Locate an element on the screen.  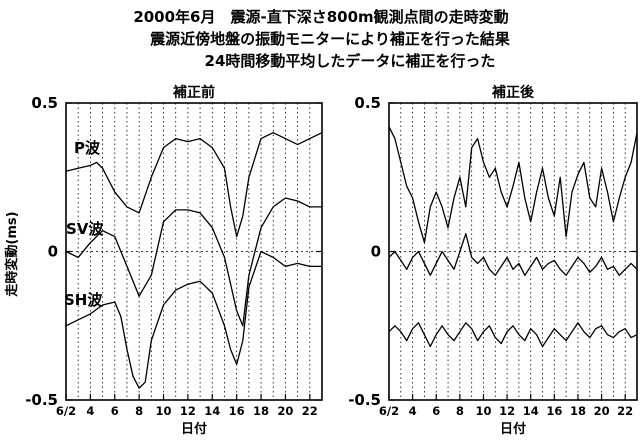
series-label: SV波 is located at coordinates (85, 229).